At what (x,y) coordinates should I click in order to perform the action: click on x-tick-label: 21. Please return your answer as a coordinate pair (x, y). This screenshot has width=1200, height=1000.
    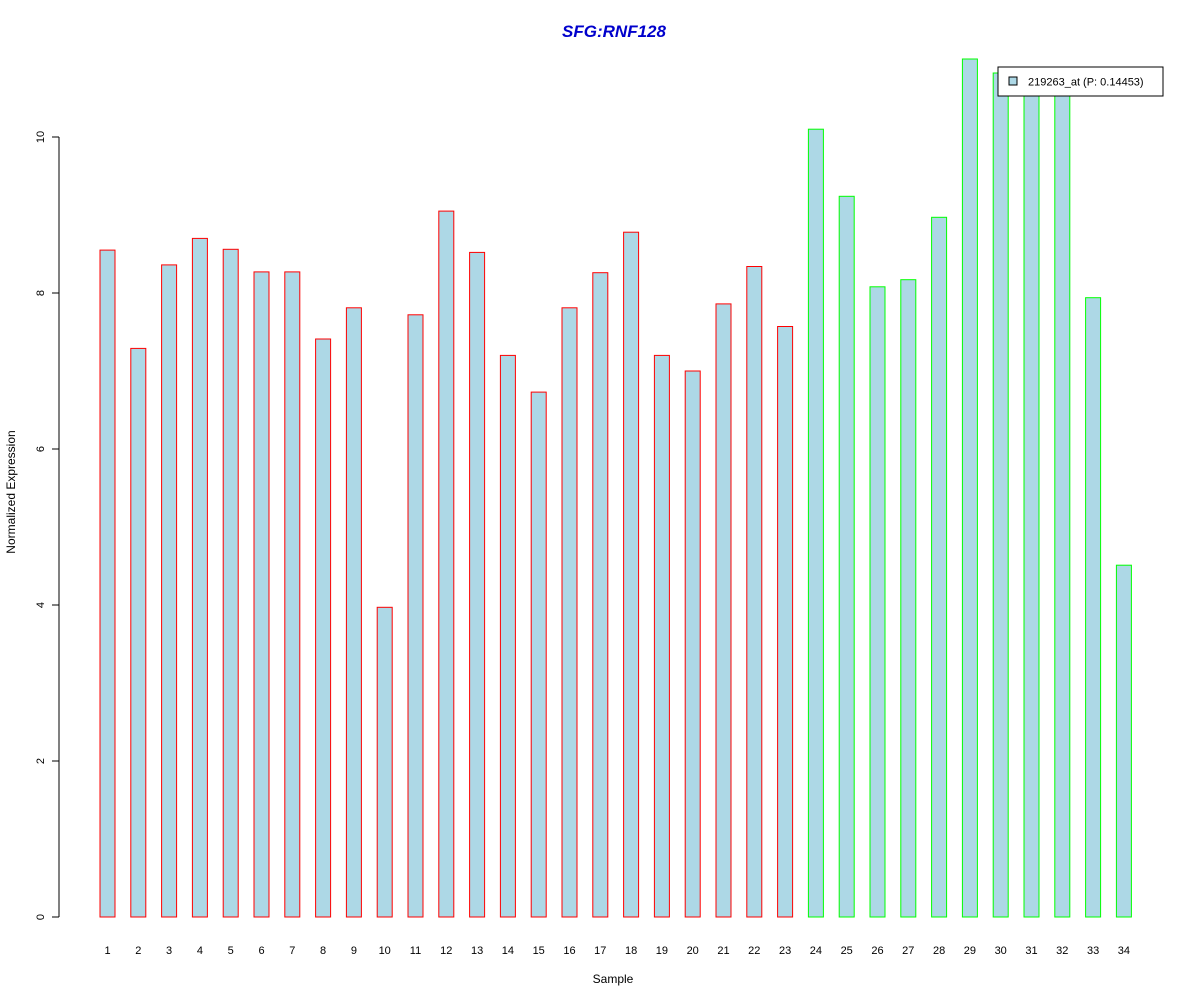
    Looking at the image, I should click on (723, 951).